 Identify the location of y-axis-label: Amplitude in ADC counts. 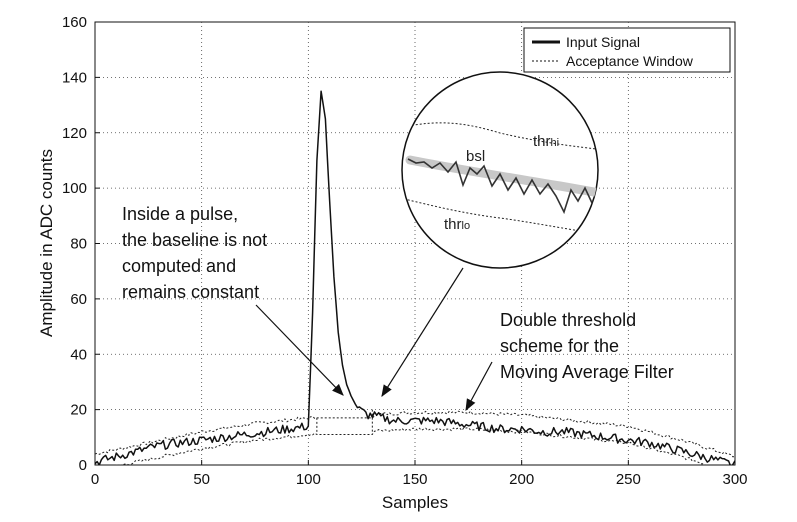
(46, 243).